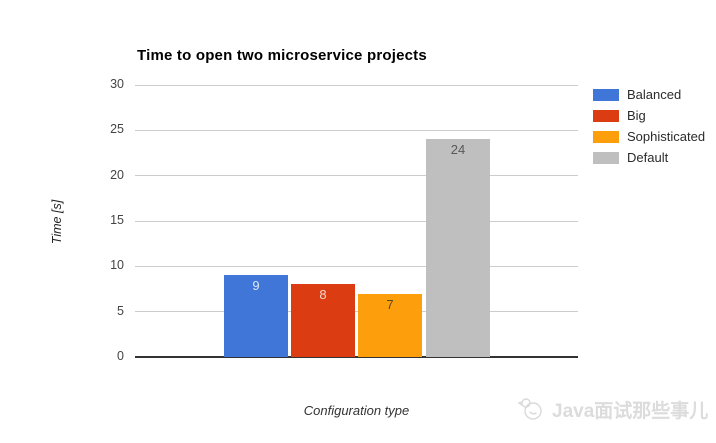 The image size is (716, 443). What do you see at coordinates (654, 94) in the screenshot?
I see `legend-label: Balanced` at bounding box center [654, 94].